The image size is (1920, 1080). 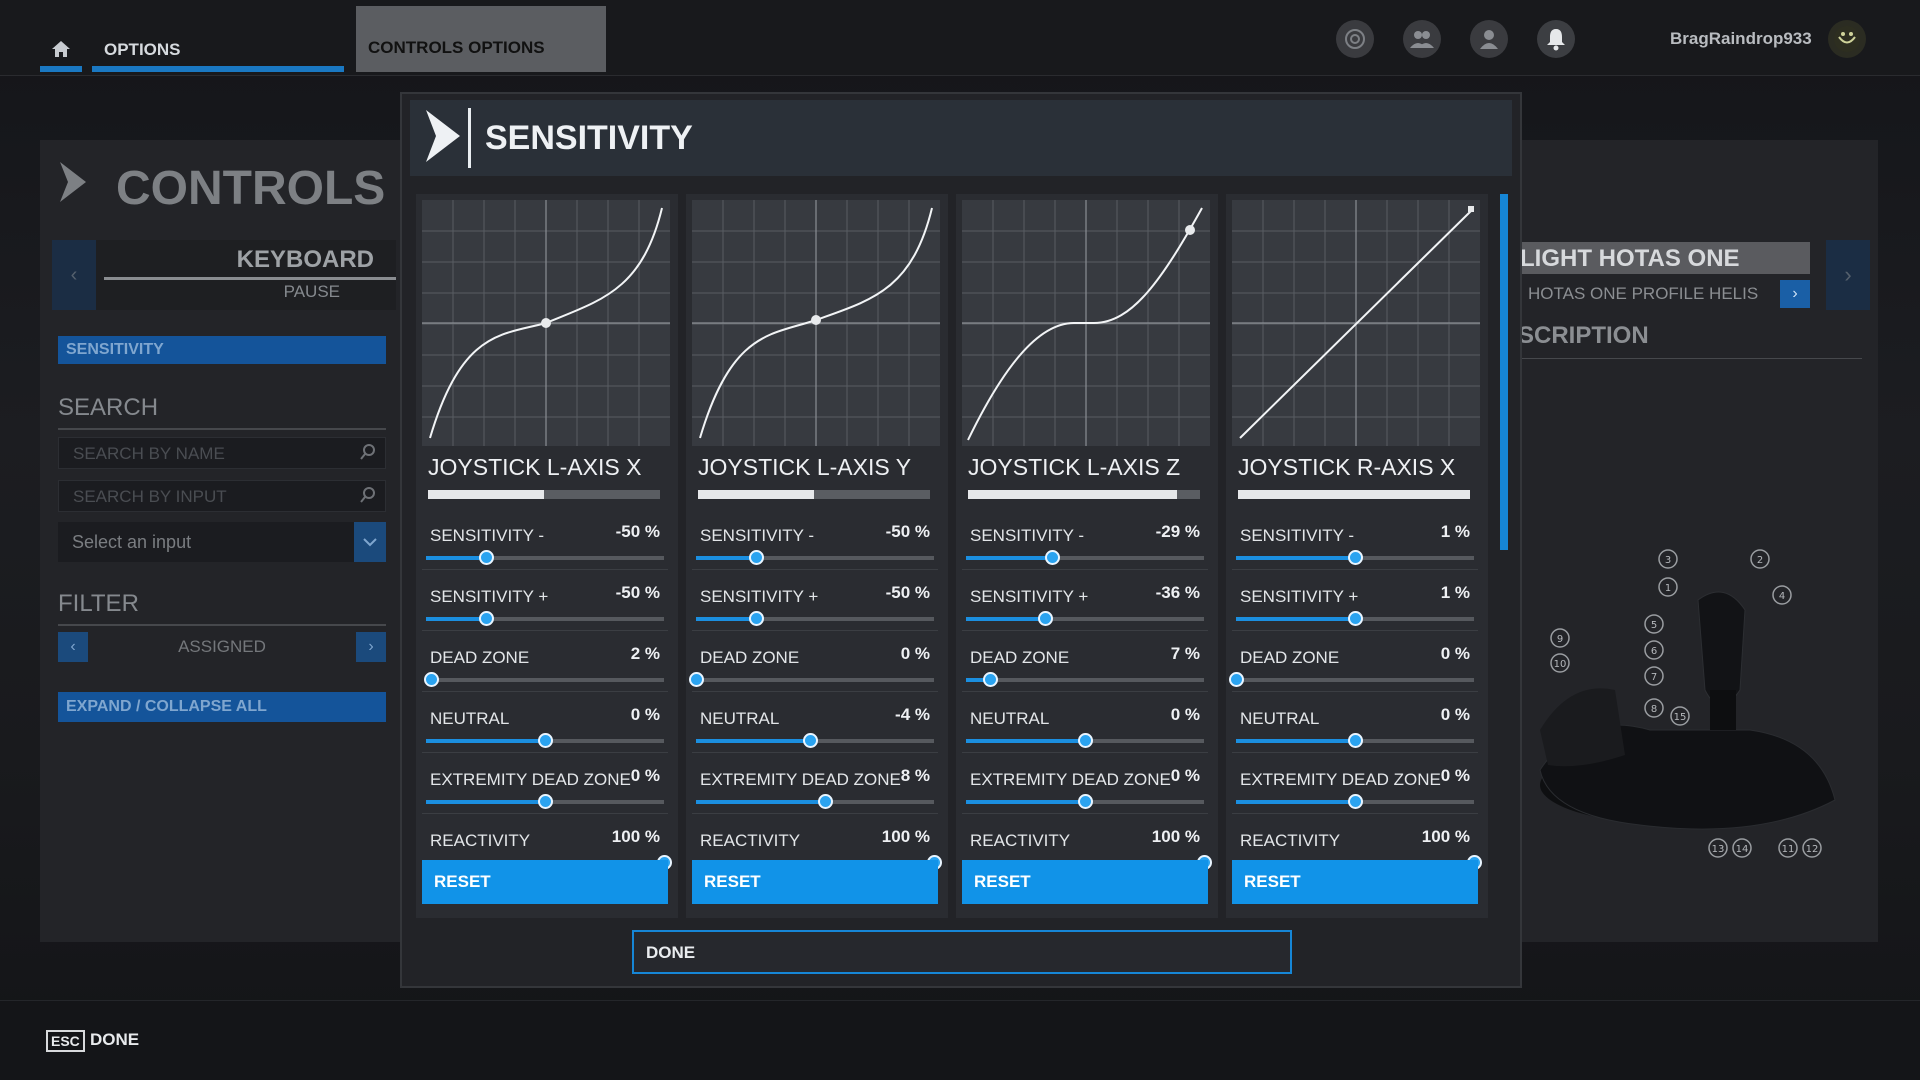 I want to click on profile-next-button: ›, so click(x=1795, y=294).